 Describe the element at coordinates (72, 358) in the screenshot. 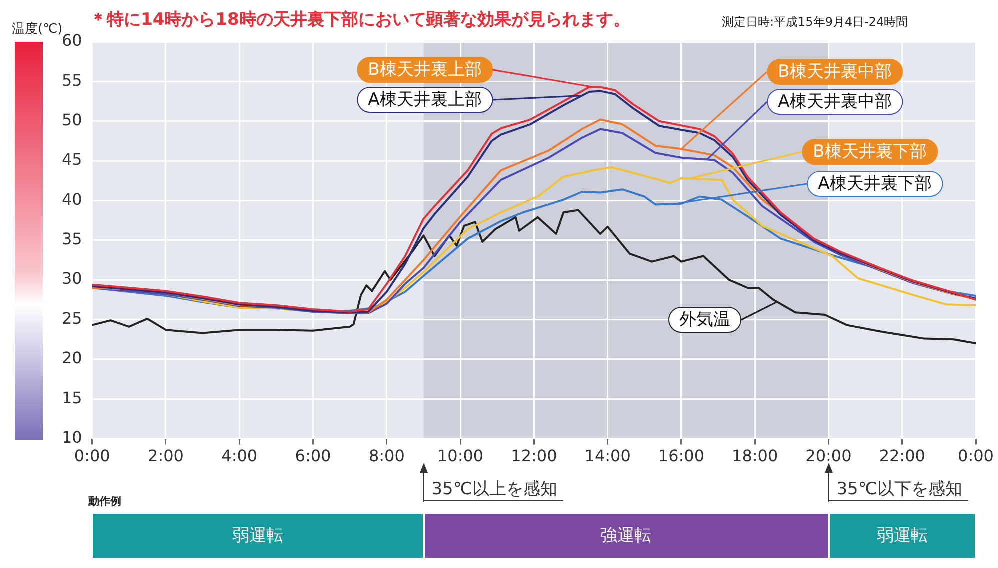

I see `y-tick-label: 20` at that location.